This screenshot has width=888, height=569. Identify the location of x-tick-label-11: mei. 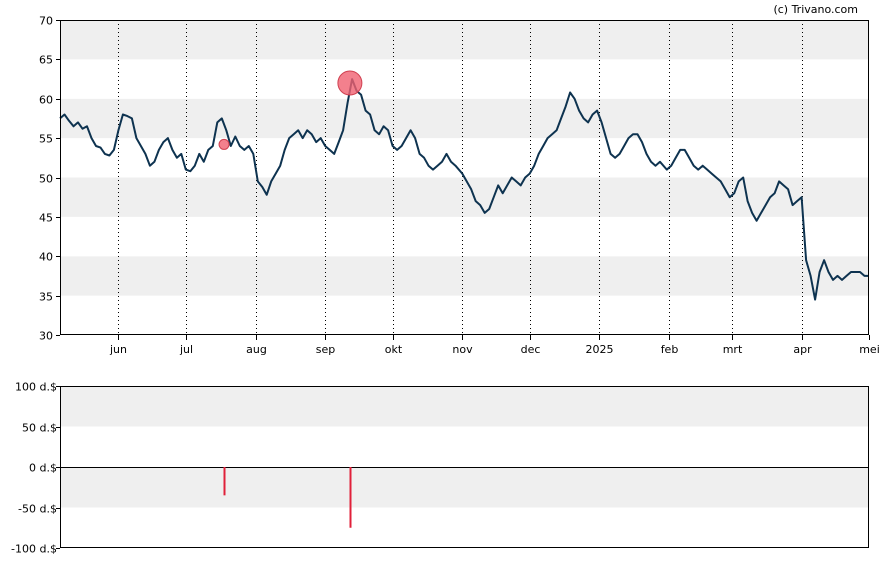
(869, 349).